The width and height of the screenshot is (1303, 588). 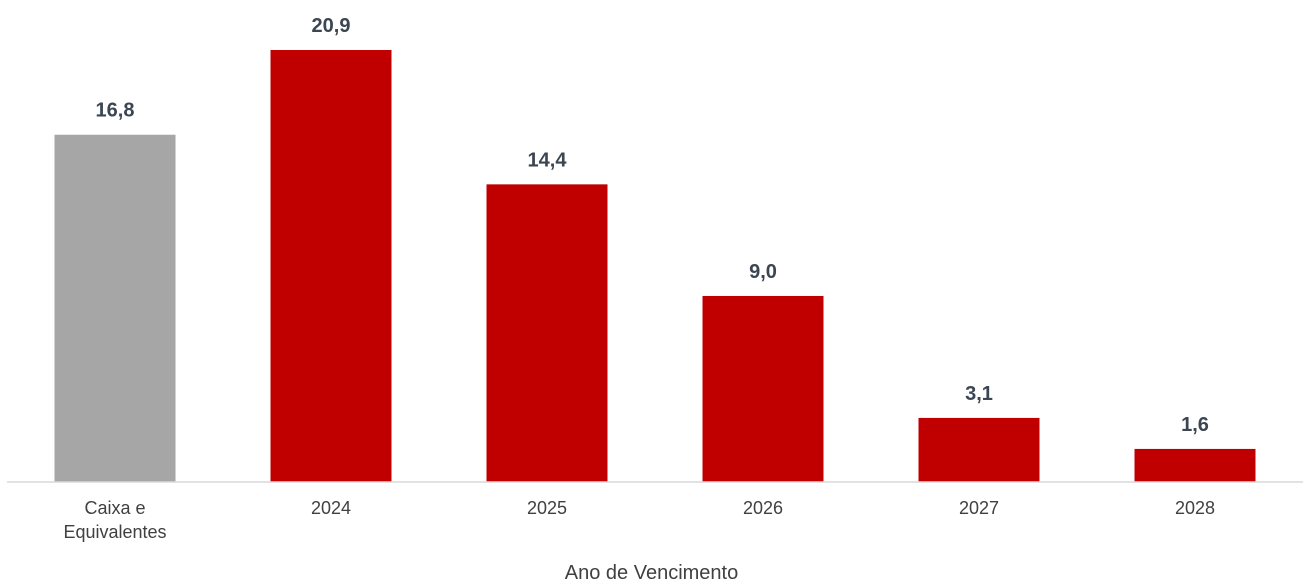 What do you see at coordinates (651, 573) in the screenshot?
I see `x-axis-title: Ano de Vencimento` at bounding box center [651, 573].